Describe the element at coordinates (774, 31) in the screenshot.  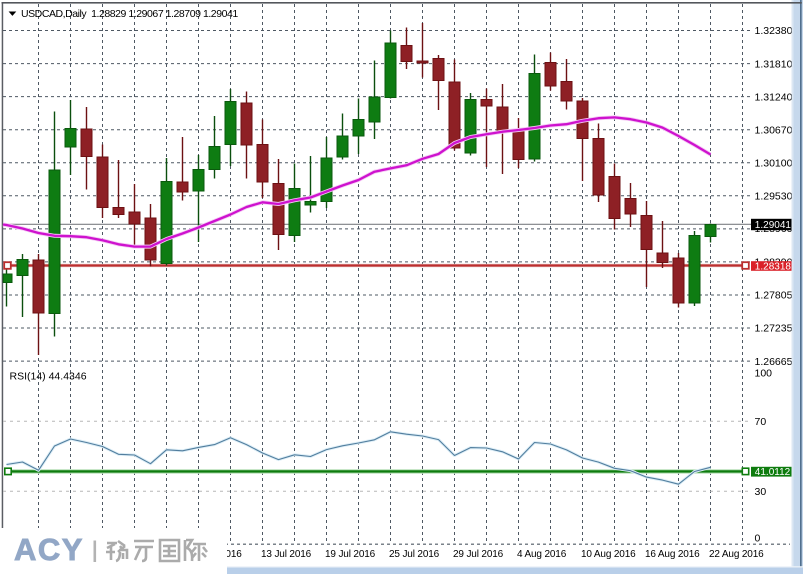
I see `svg-text: 1.32380` at that location.